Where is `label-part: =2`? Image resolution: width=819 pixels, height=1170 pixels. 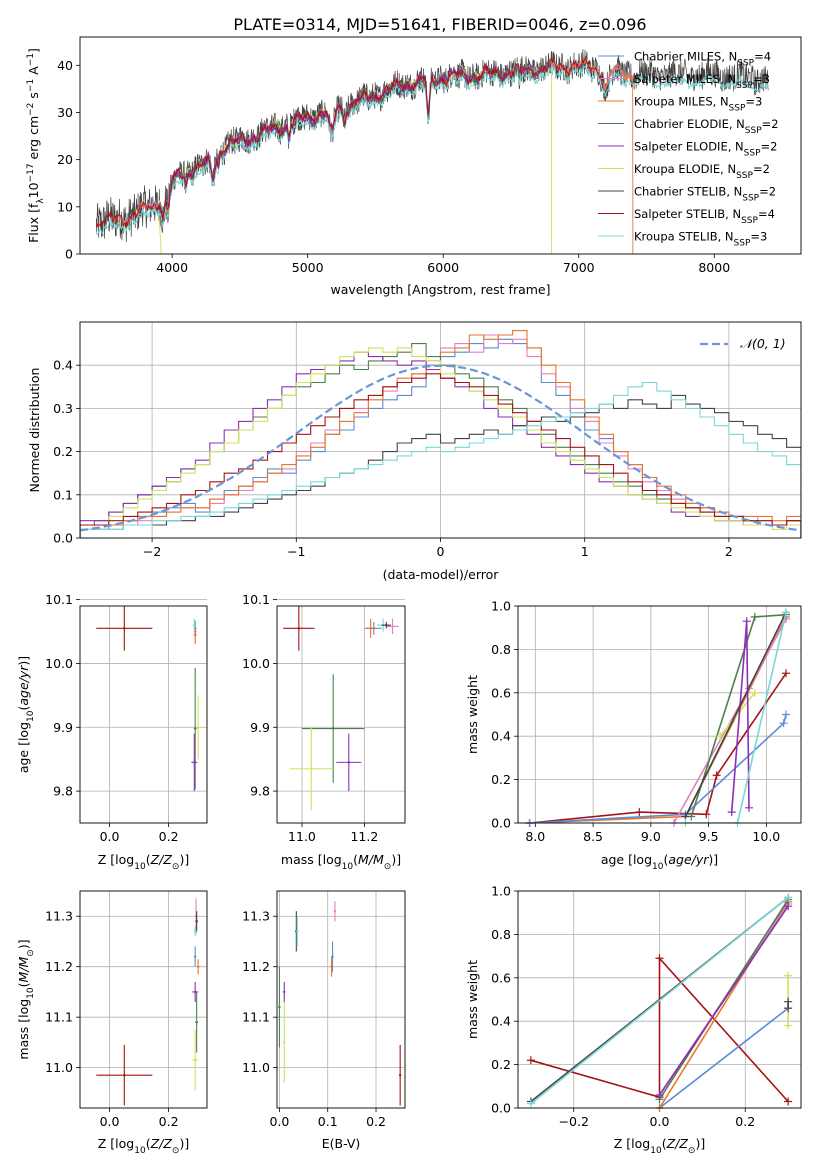
label-part: =2 is located at coordinates (761, 169).